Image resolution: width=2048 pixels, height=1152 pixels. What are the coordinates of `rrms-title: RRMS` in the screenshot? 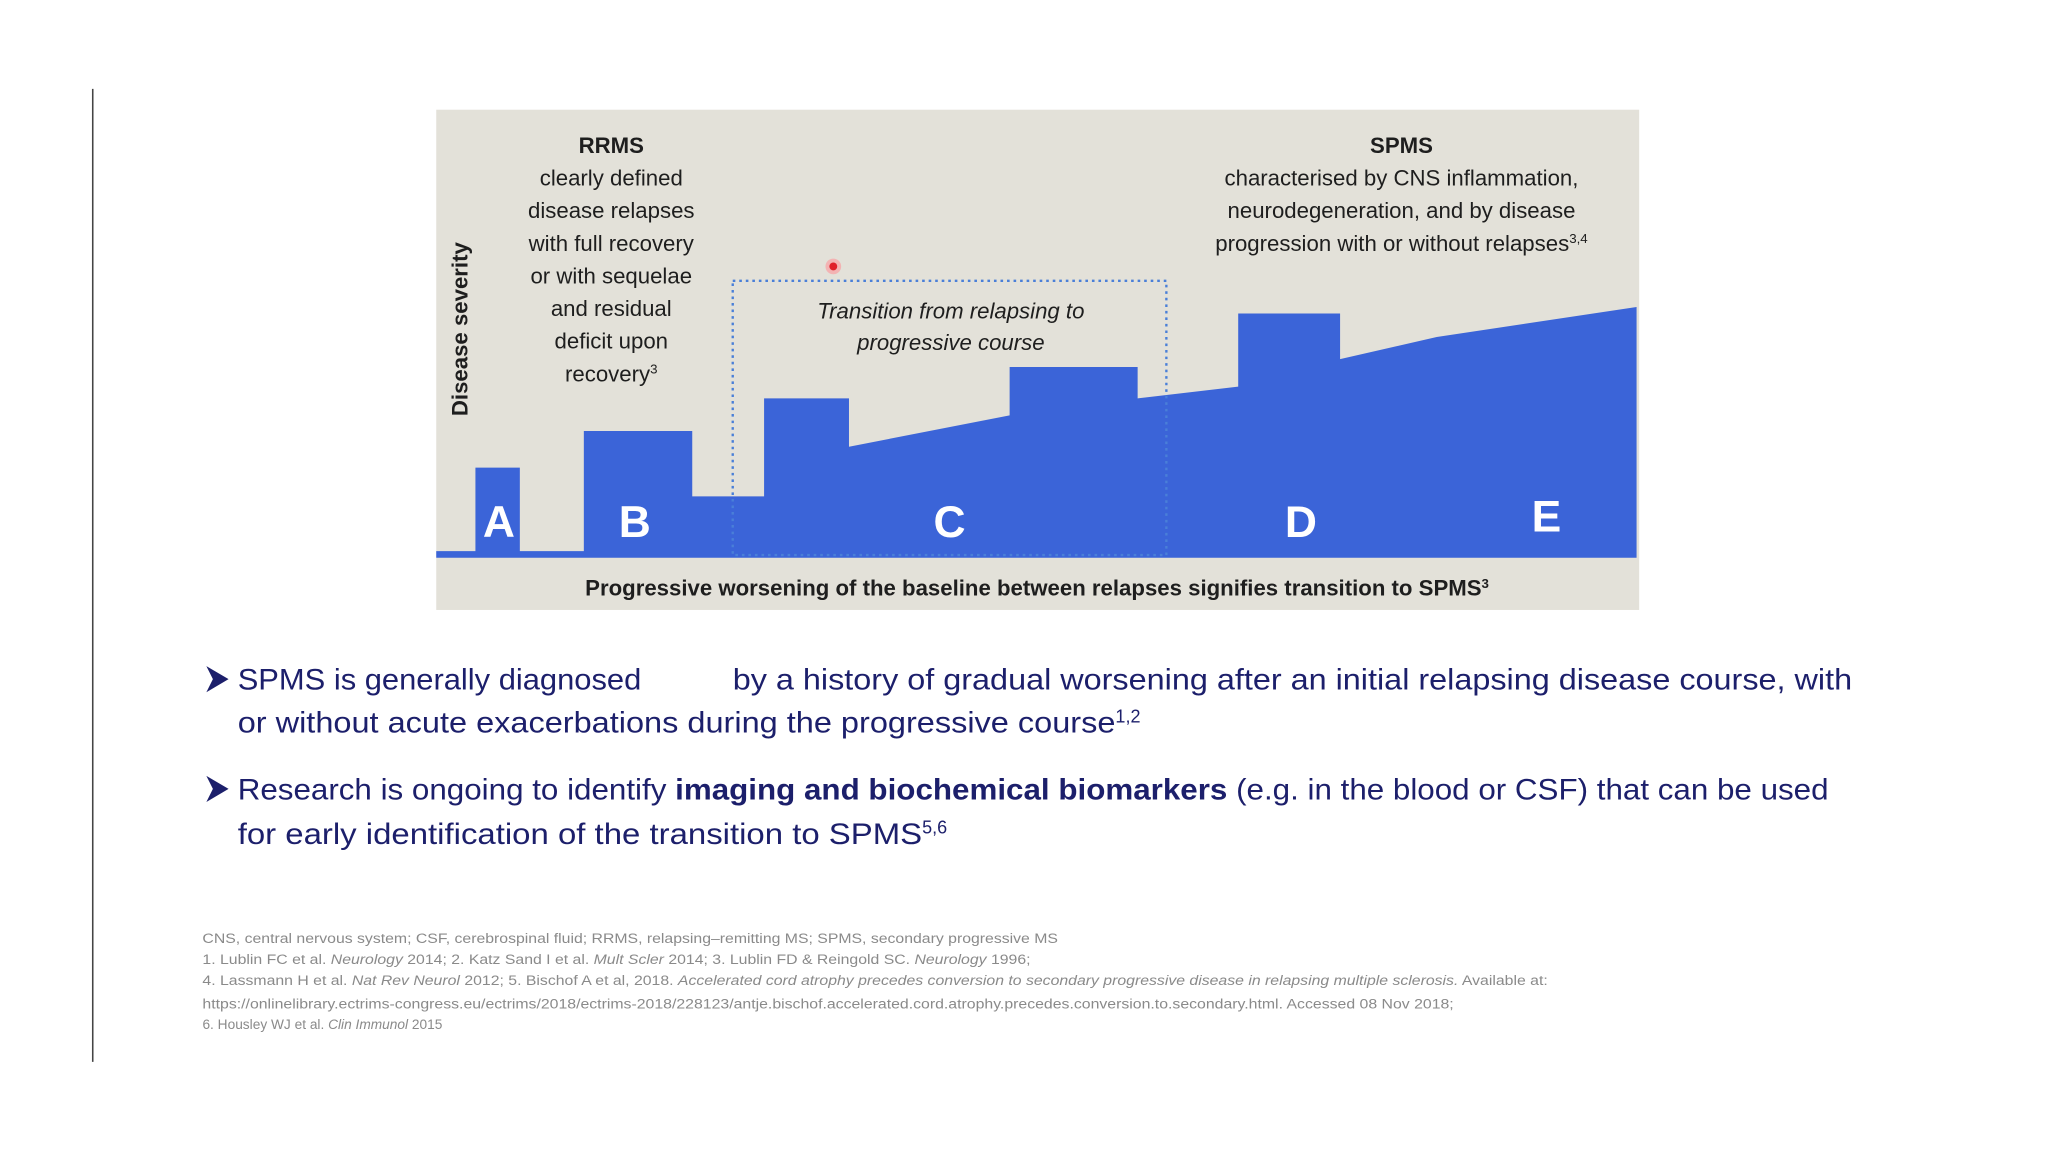 It's located at (611, 145).